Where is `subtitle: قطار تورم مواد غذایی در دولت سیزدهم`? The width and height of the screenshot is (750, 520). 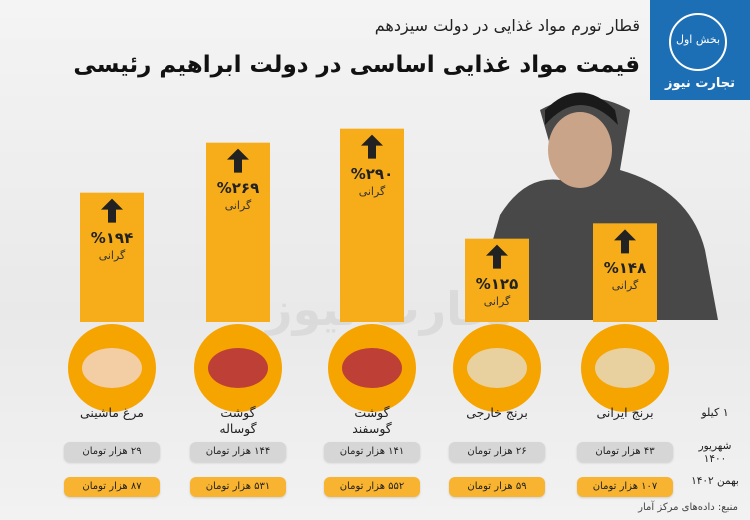
subtitle: قطار تورم مواد غذایی در دولت سیزدهم is located at coordinates (507, 25).